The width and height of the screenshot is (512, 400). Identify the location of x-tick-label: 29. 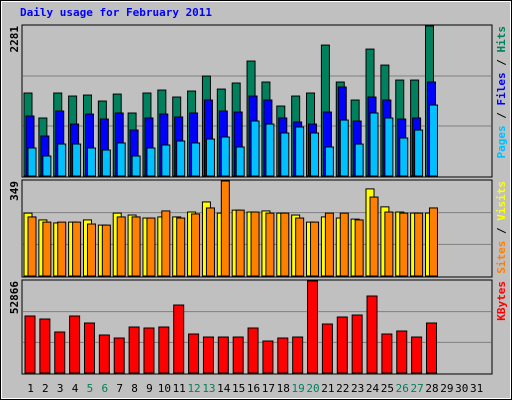
(446, 388).